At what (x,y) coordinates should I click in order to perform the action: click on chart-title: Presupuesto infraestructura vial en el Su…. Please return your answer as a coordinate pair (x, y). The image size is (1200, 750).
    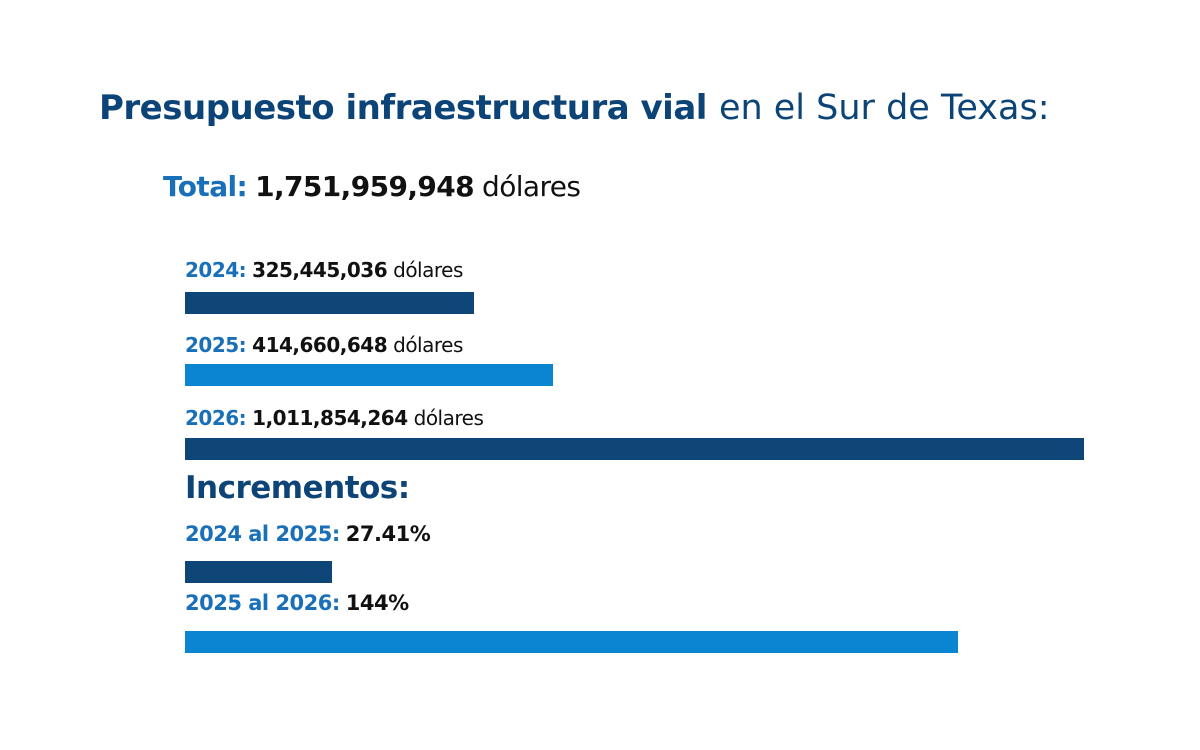
    Looking at the image, I should click on (574, 108).